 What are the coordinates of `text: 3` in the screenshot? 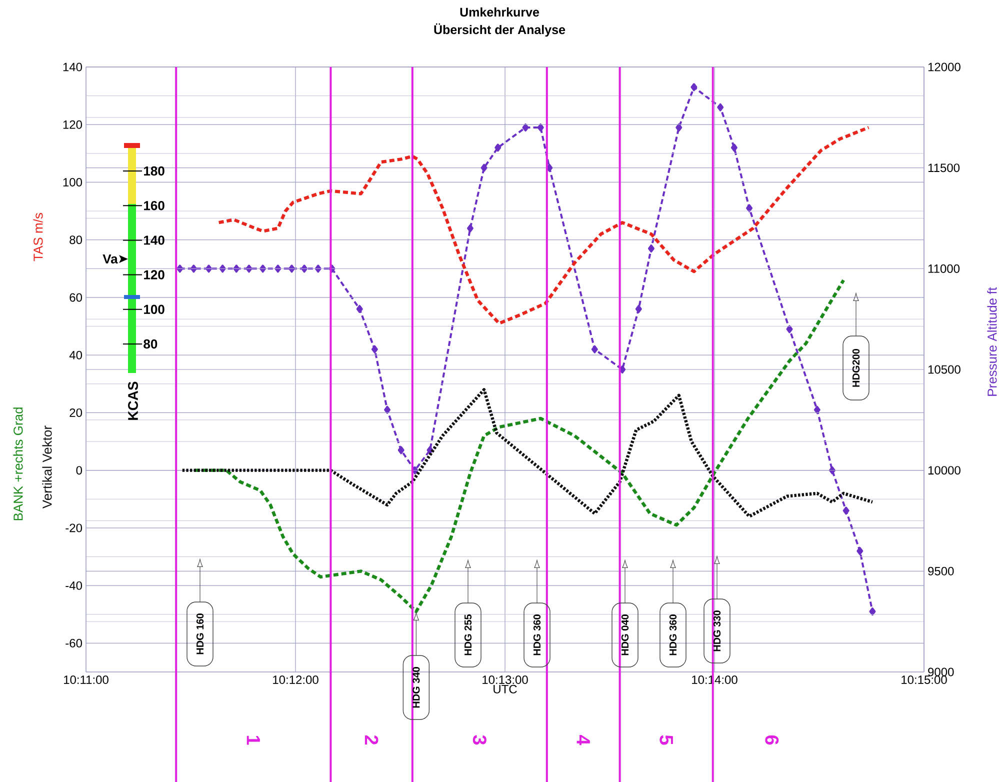 It's located at (479, 740).